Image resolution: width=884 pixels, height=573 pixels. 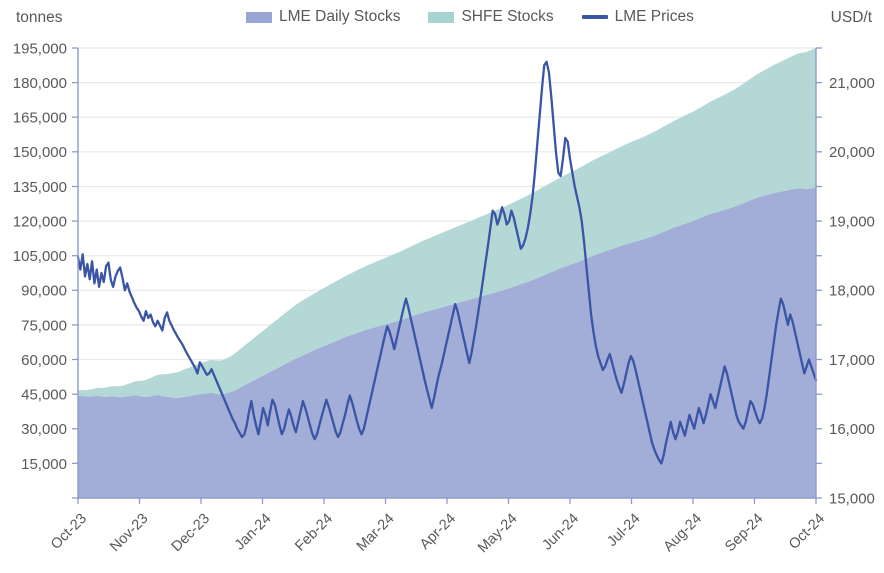 I want to click on left-axis-unit-label: tonnes, so click(x=39, y=17).